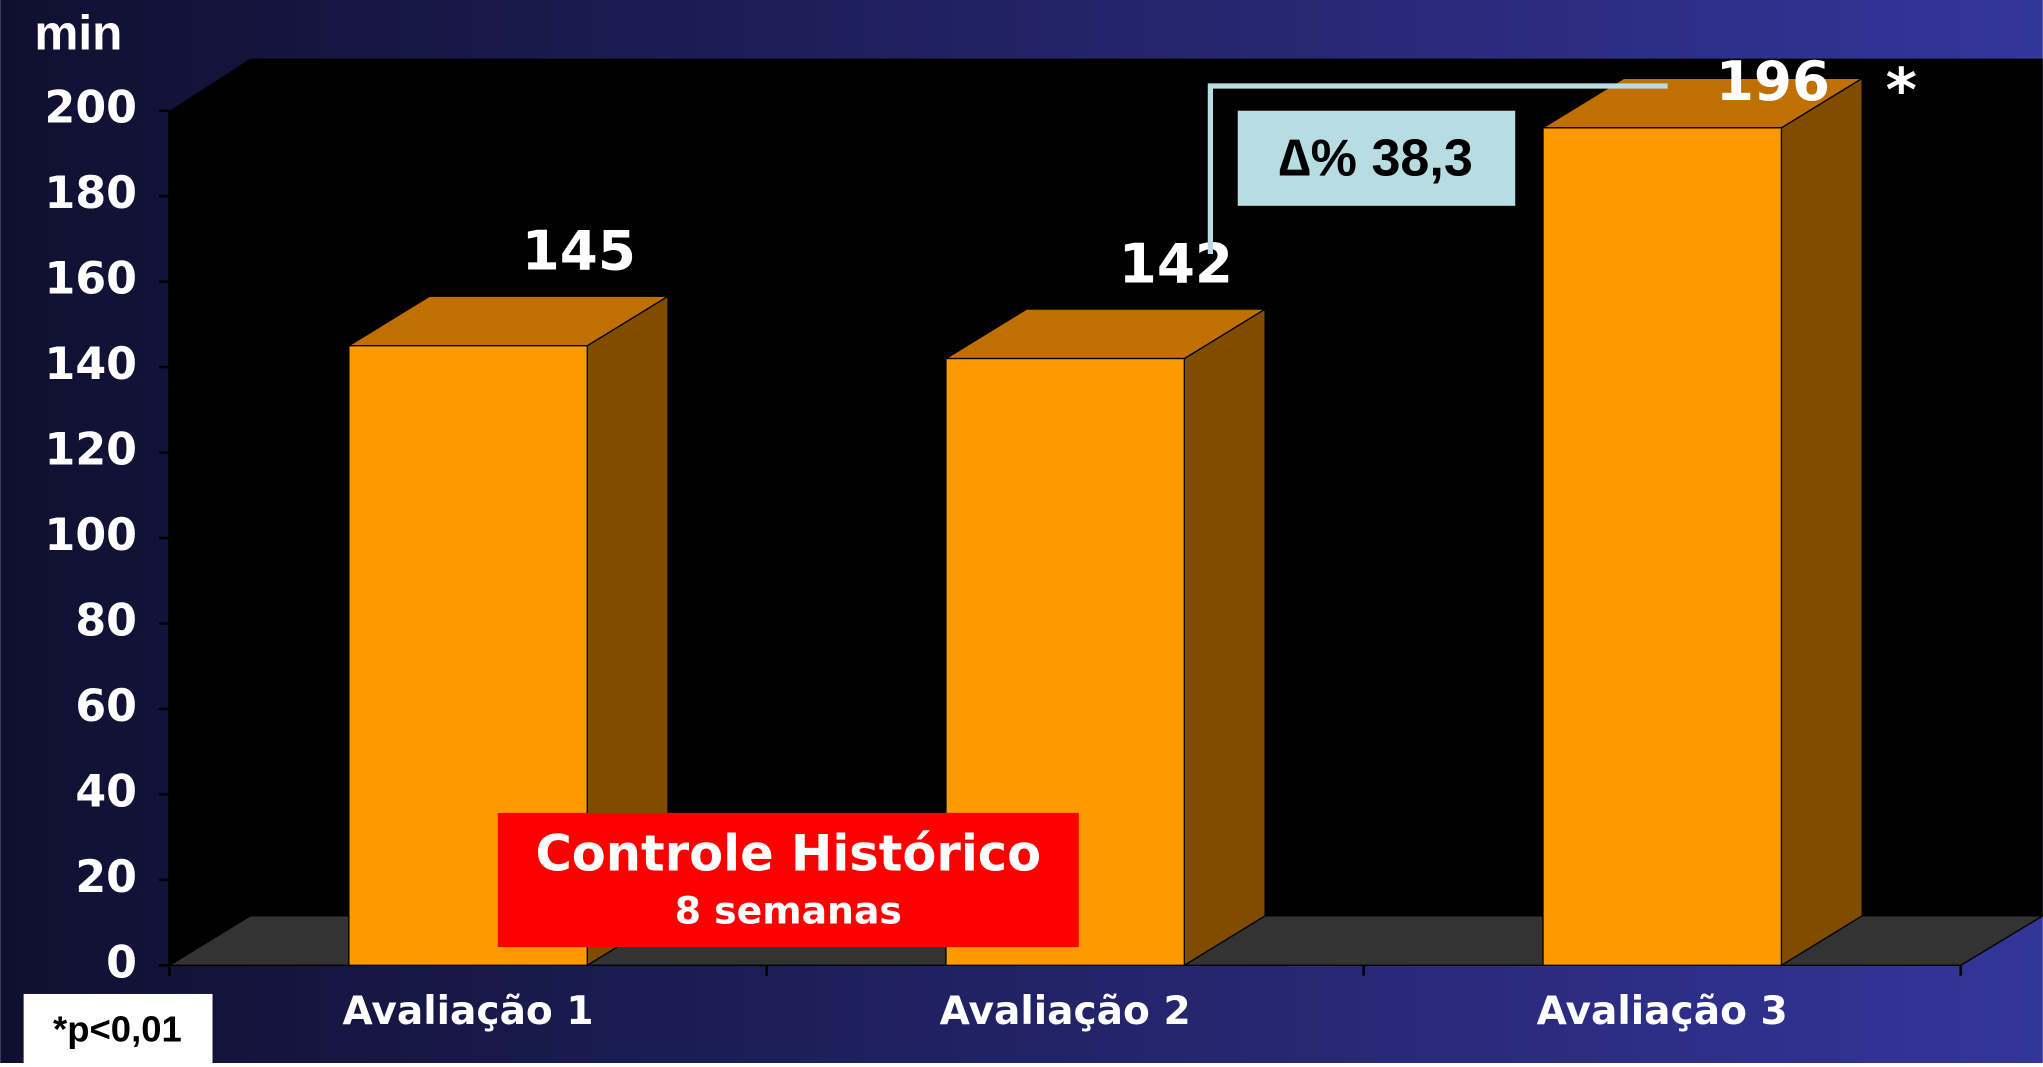 The height and width of the screenshot is (1067, 2043). Describe the element at coordinates (579, 251) in the screenshot. I see `value-label: 145` at that location.